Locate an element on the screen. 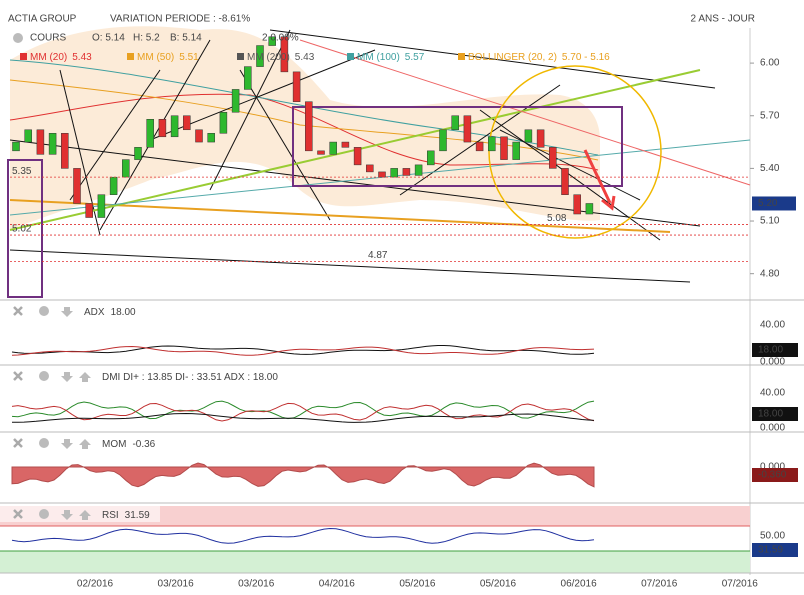  rsi-oversold is located at coordinates (375, 562).